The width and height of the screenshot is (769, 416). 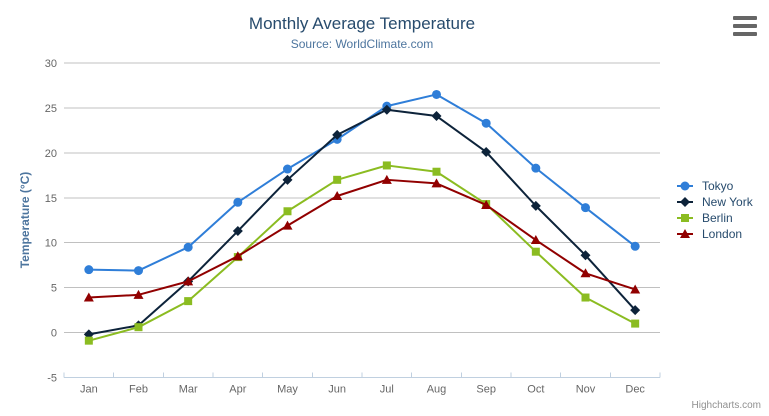 I want to click on data-point-berlin-nov, so click(x=585, y=297).